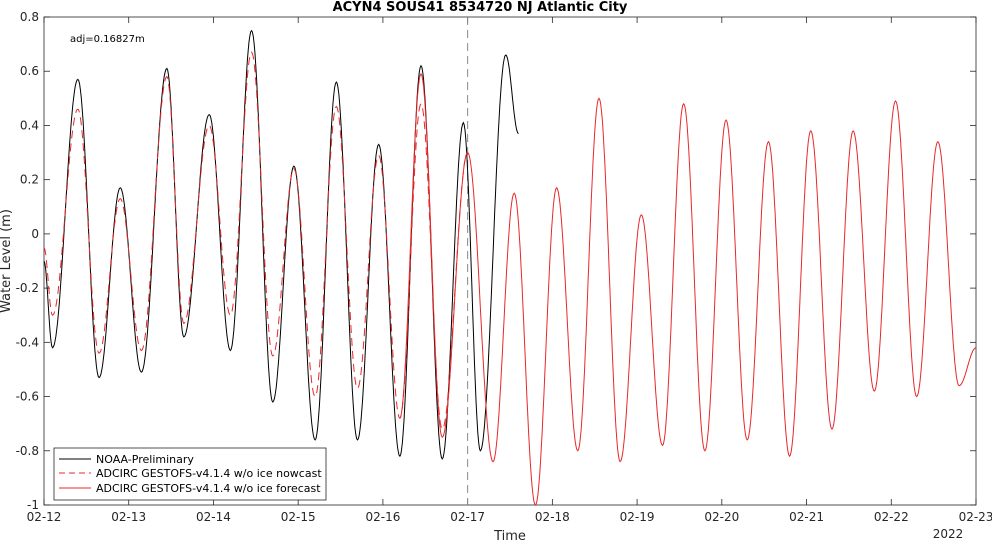  I want to click on x-tick-label: 02-20, so click(721, 517).